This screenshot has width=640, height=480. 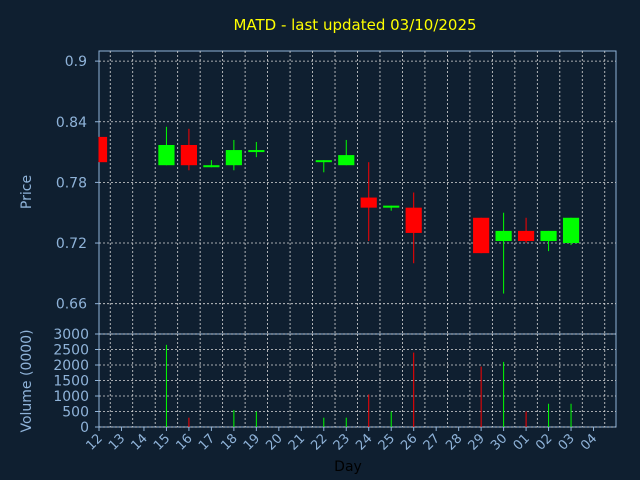 I want to click on price-tick-label: 0.66, so click(x=71, y=305).